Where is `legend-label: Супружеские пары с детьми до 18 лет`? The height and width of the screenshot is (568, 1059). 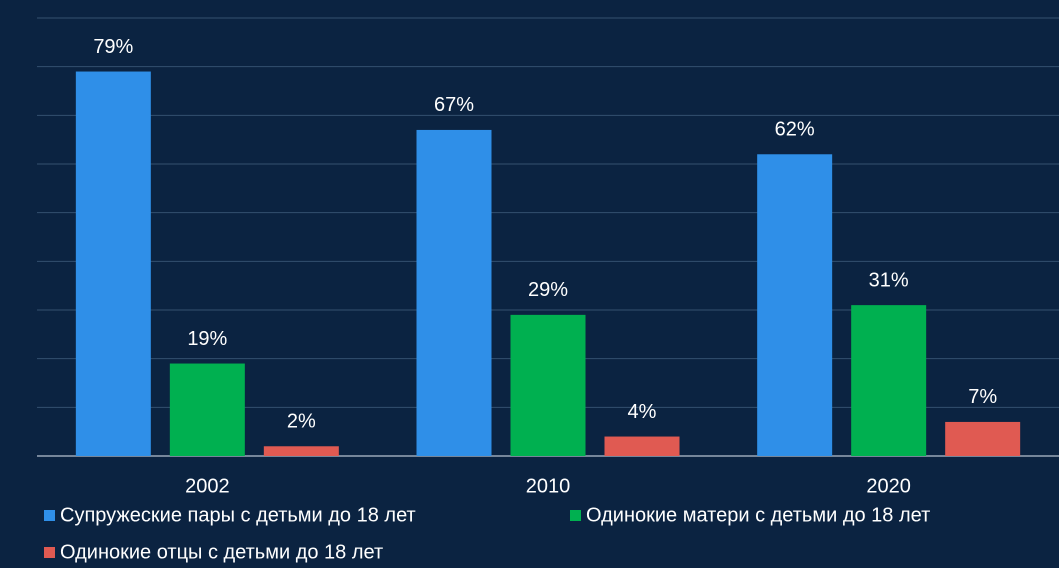
legend-label: Супружеские пары с детьми до 18 лет is located at coordinates (238, 515).